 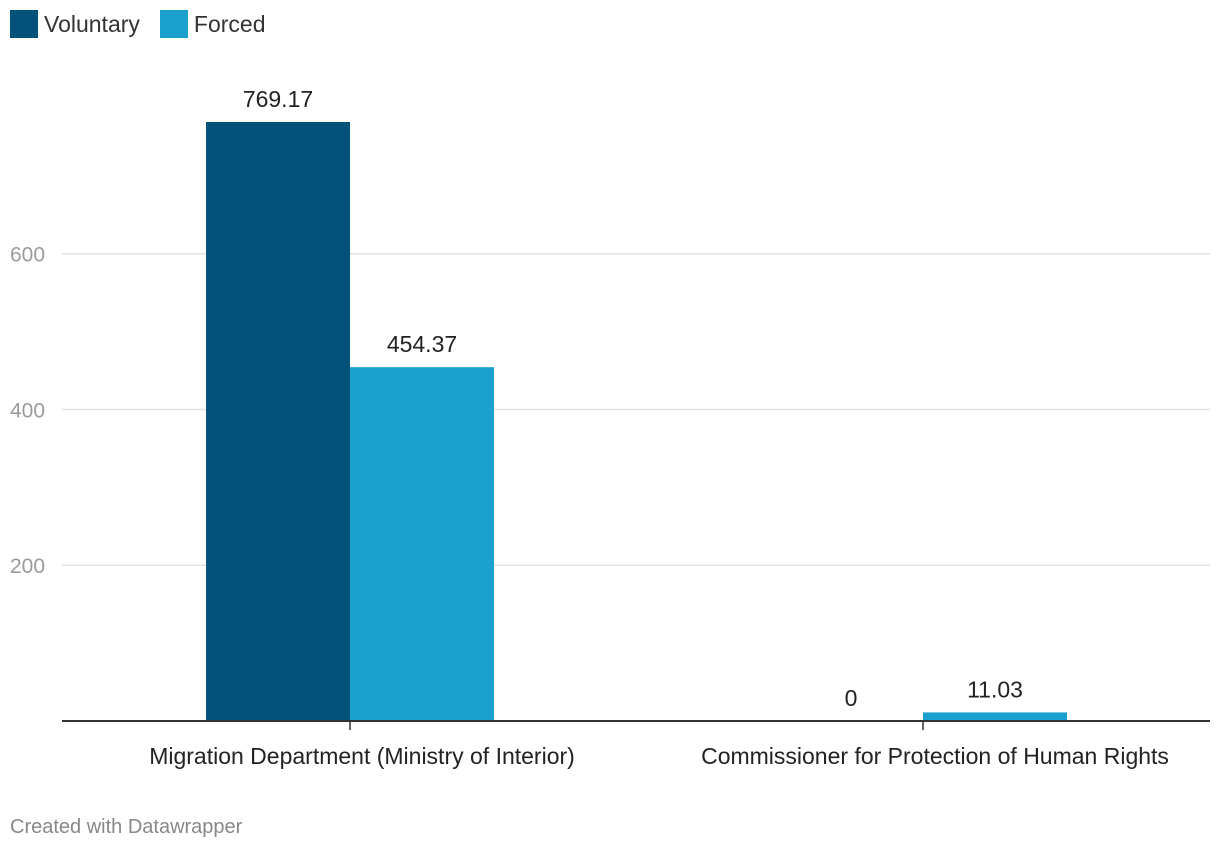 I want to click on y-tick-label-200: 200, so click(x=27, y=566).